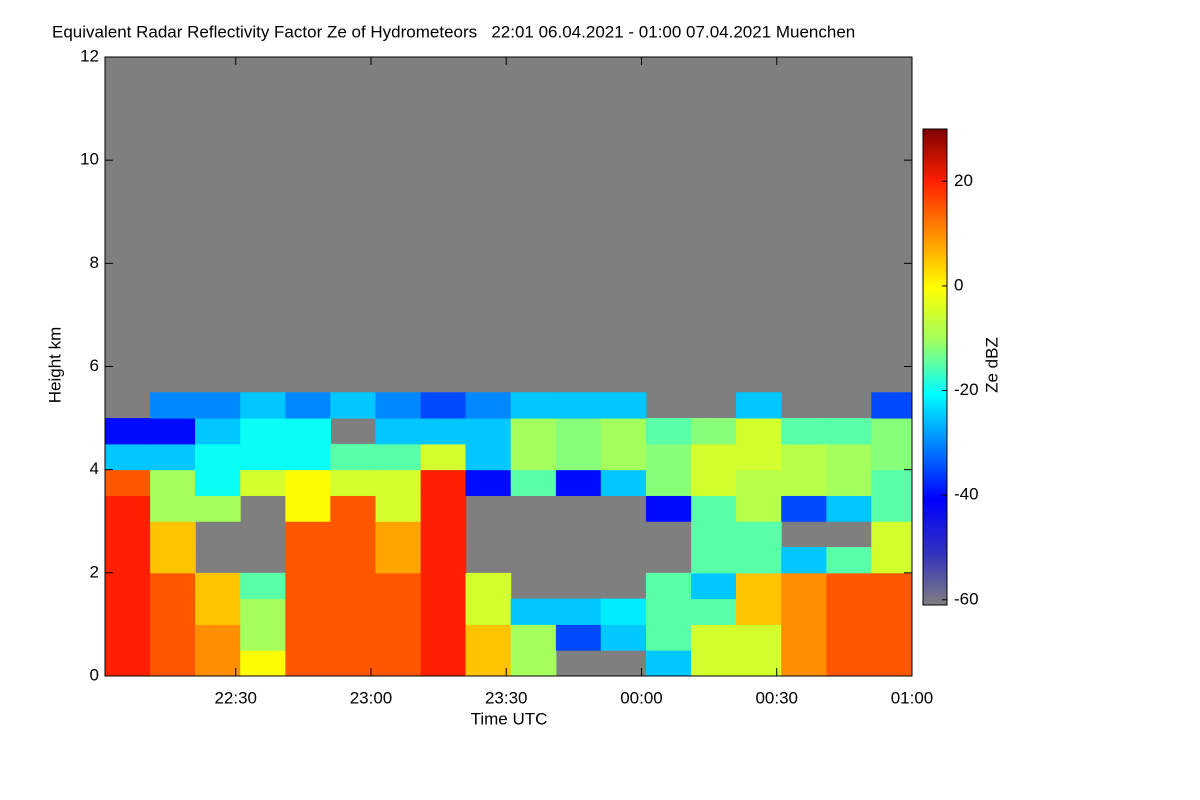  I want to click on colorbar, so click(935, 367).